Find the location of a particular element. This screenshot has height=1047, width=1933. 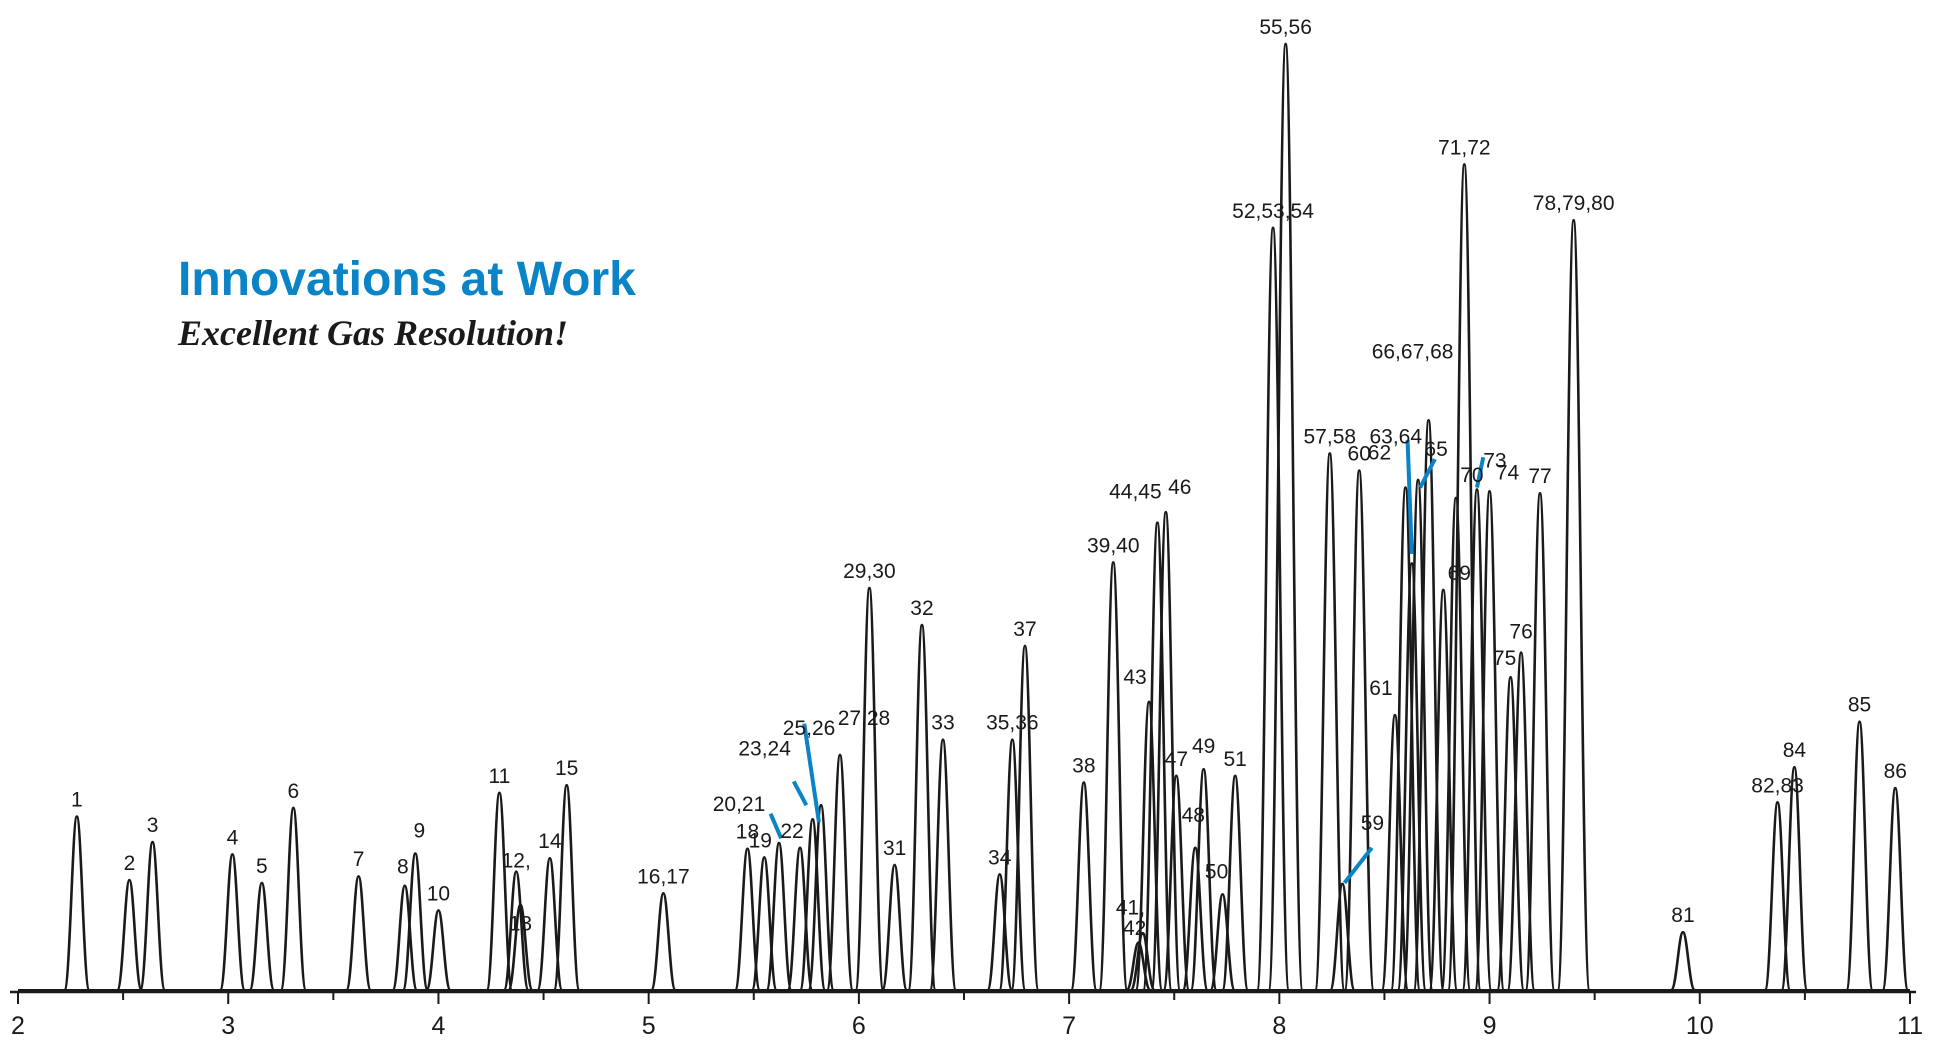

peak-label-2: 2 is located at coordinates (130, 863).